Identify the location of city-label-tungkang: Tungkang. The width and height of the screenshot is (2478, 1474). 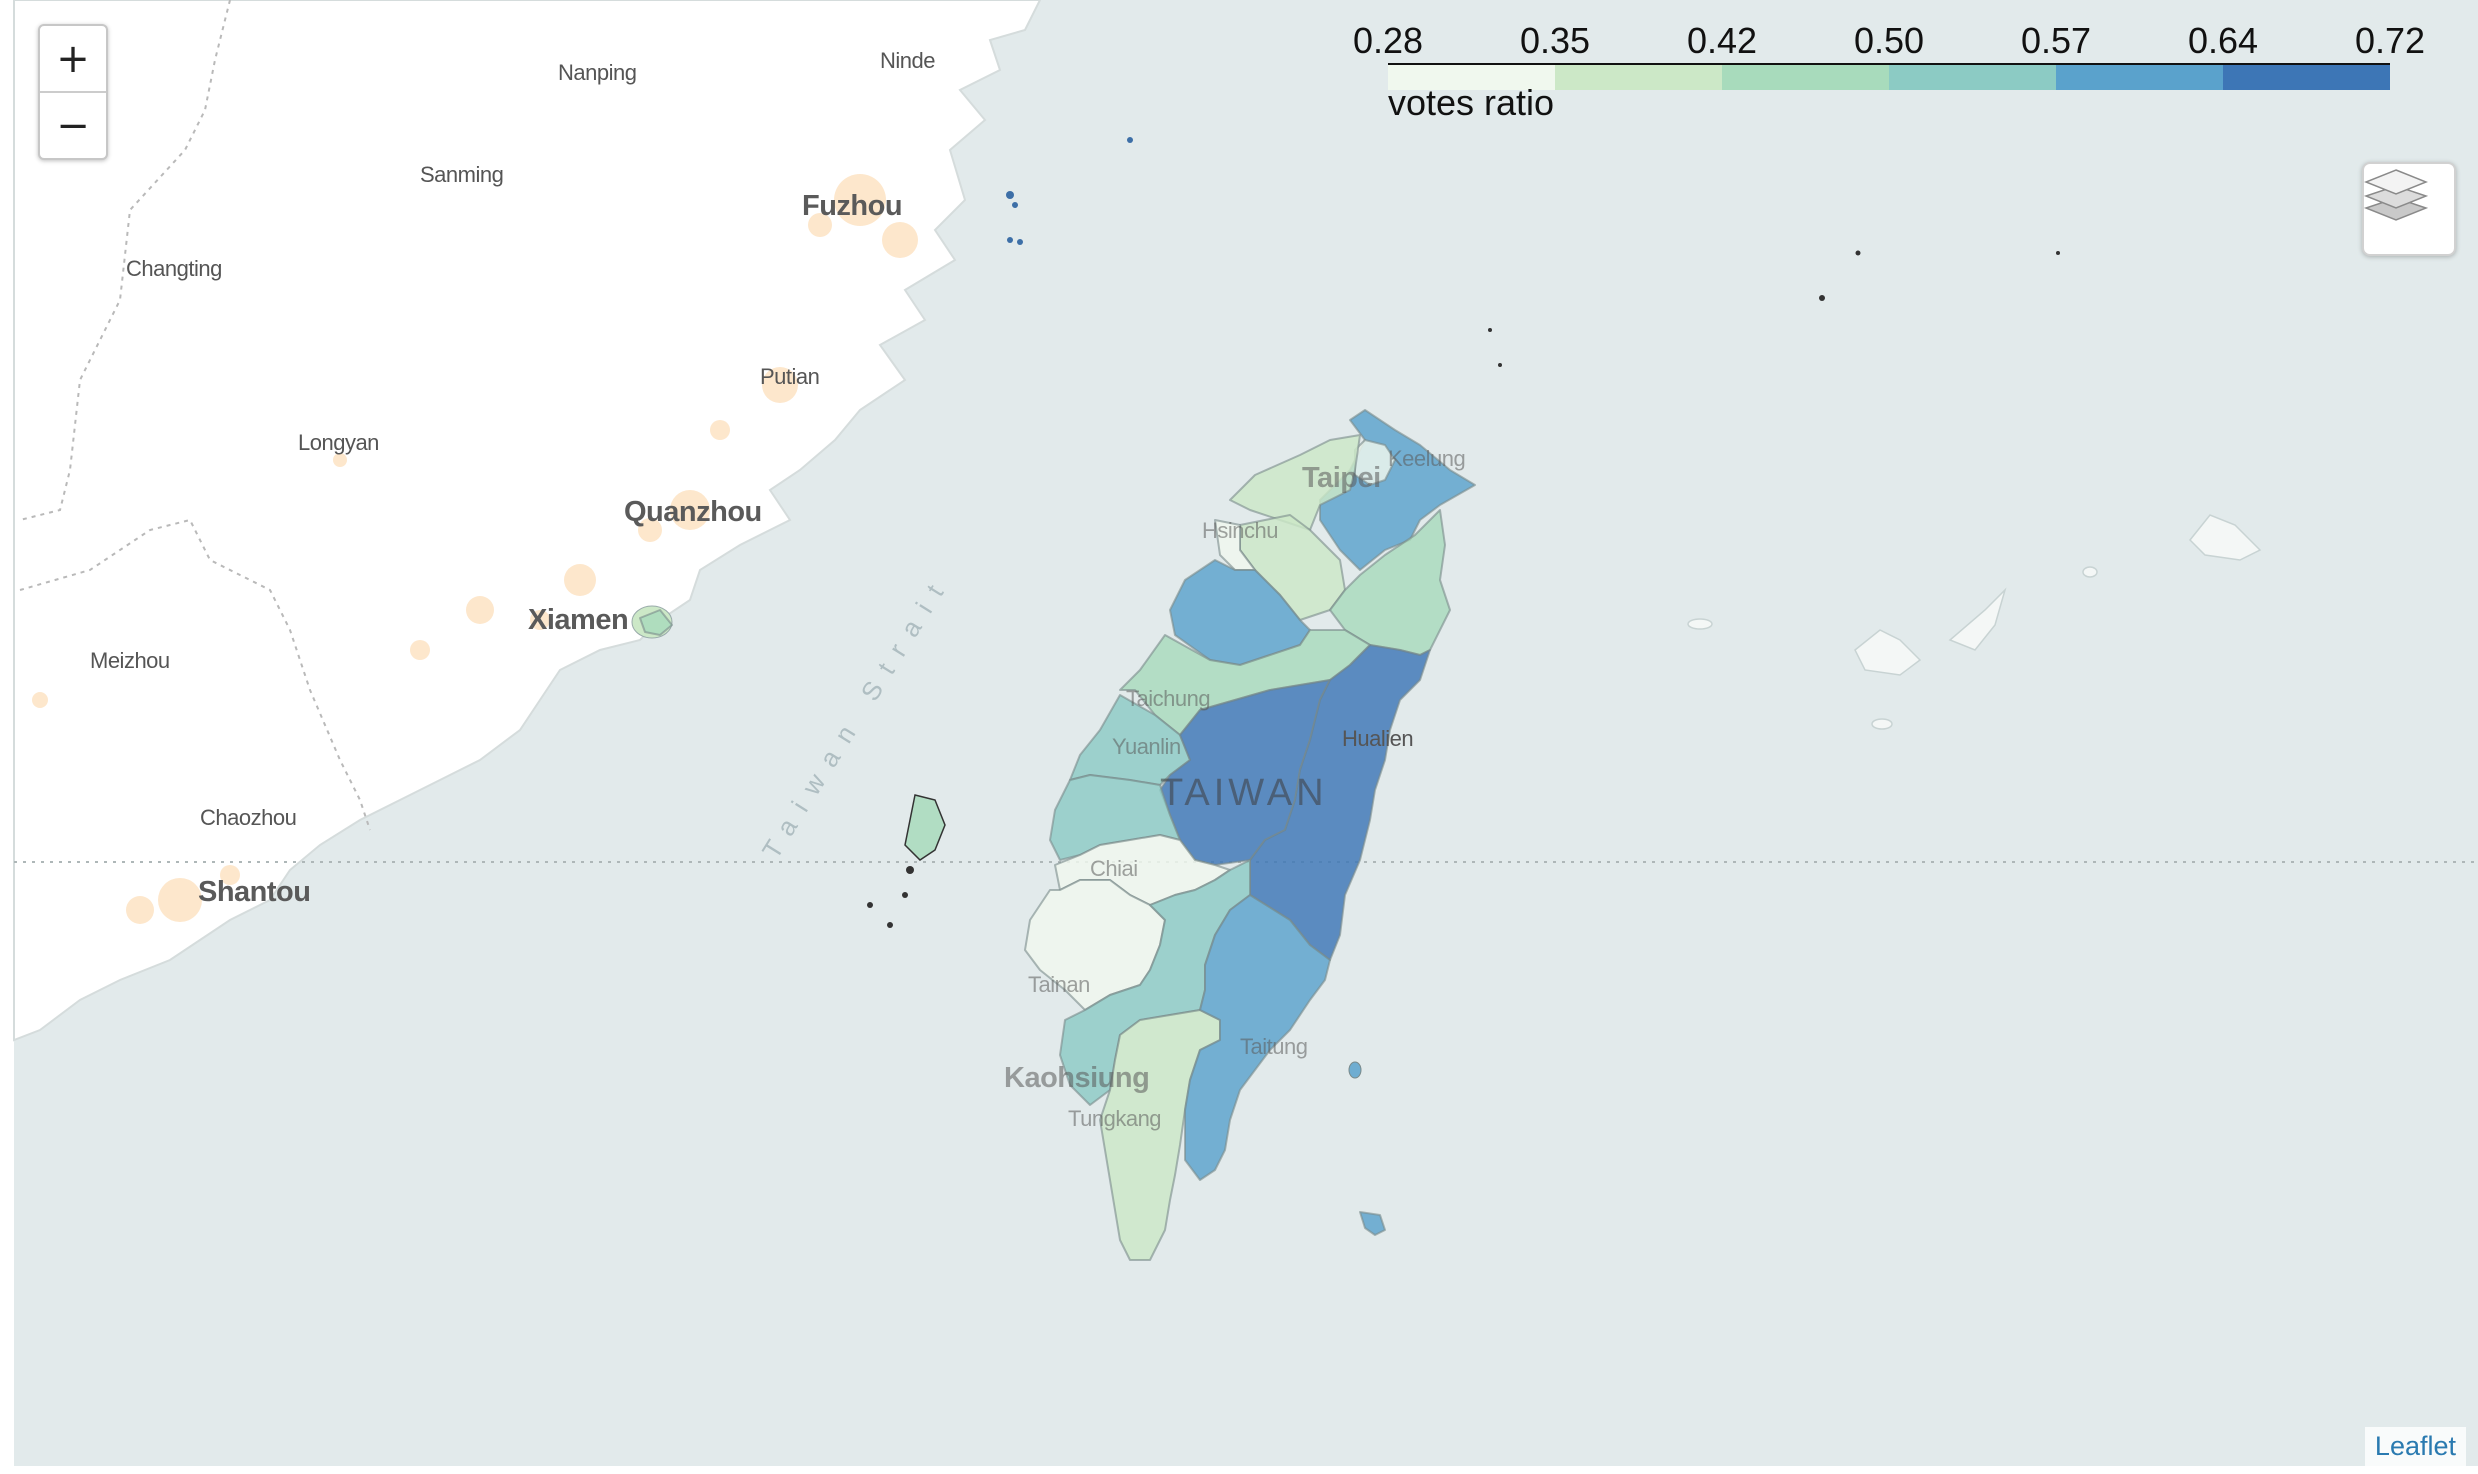
(1115, 1118).